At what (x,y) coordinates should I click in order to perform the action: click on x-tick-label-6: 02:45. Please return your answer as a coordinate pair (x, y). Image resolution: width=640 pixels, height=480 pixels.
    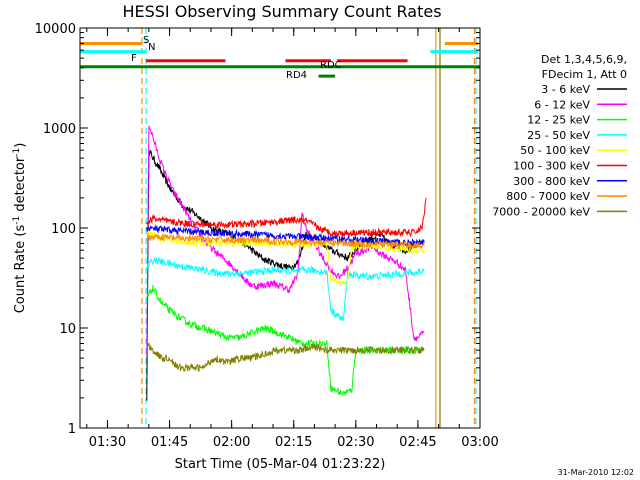
    Looking at the image, I should click on (417, 442).